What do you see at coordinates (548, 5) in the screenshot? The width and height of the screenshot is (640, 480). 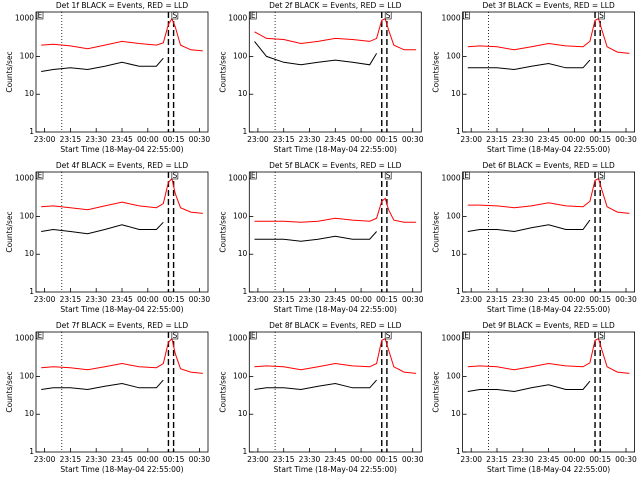 I see `panel-title: Det 3f BLACK = Events, RED = LLD` at bounding box center [548, 5].